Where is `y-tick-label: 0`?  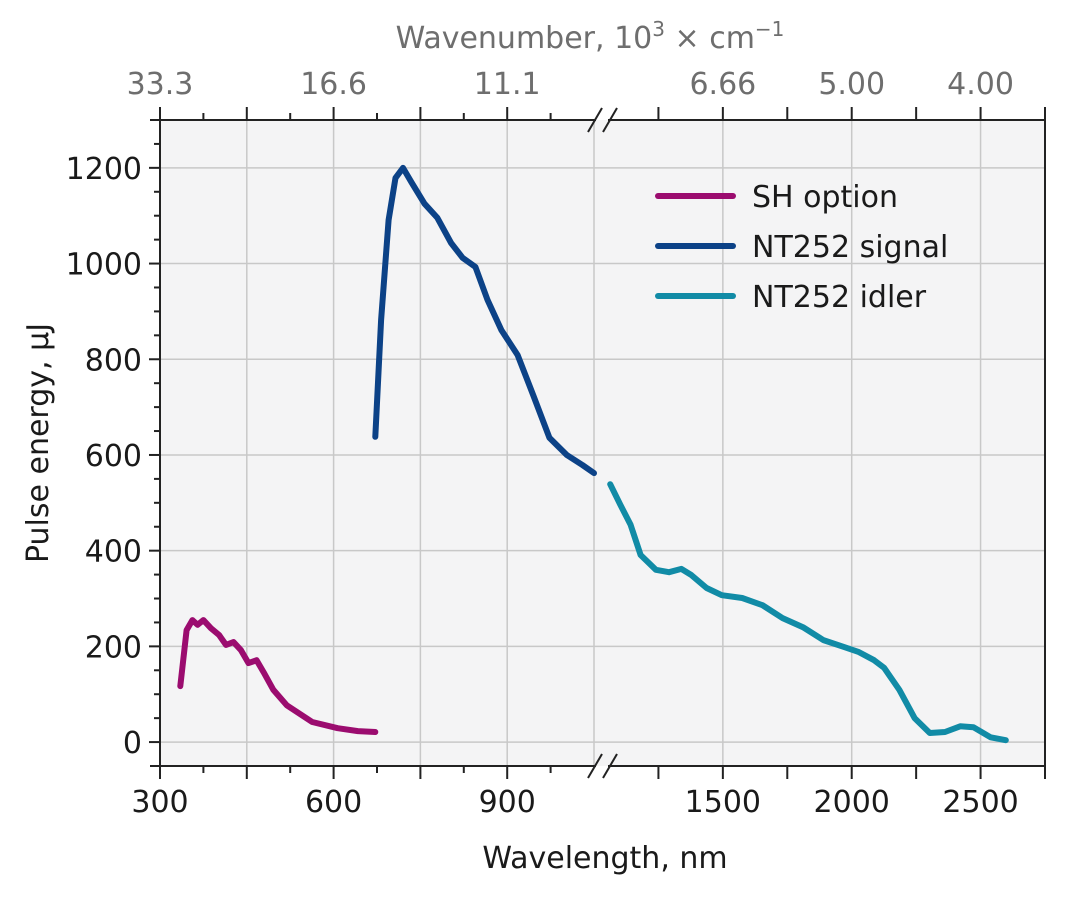 y-tick-label: 0 is located at coordinates (132, 743).